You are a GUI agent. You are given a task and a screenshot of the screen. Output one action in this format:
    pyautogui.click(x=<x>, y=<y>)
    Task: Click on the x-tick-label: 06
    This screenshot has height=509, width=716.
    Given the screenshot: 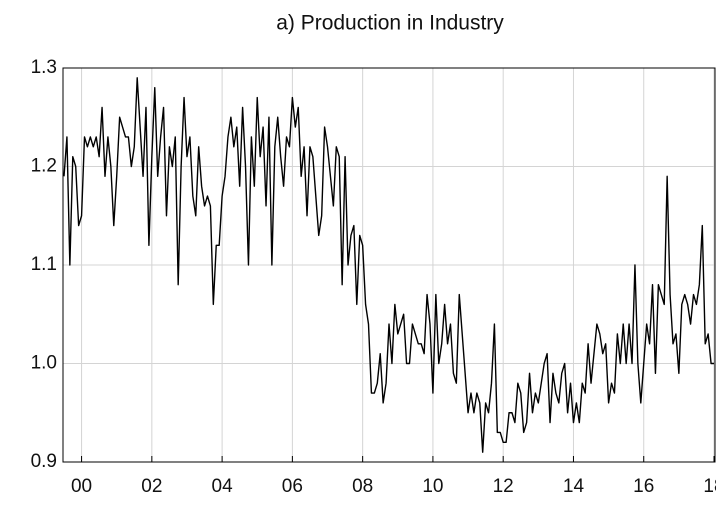 What is the action you would take?
    pyautogui.click(x=292, y=486)
    